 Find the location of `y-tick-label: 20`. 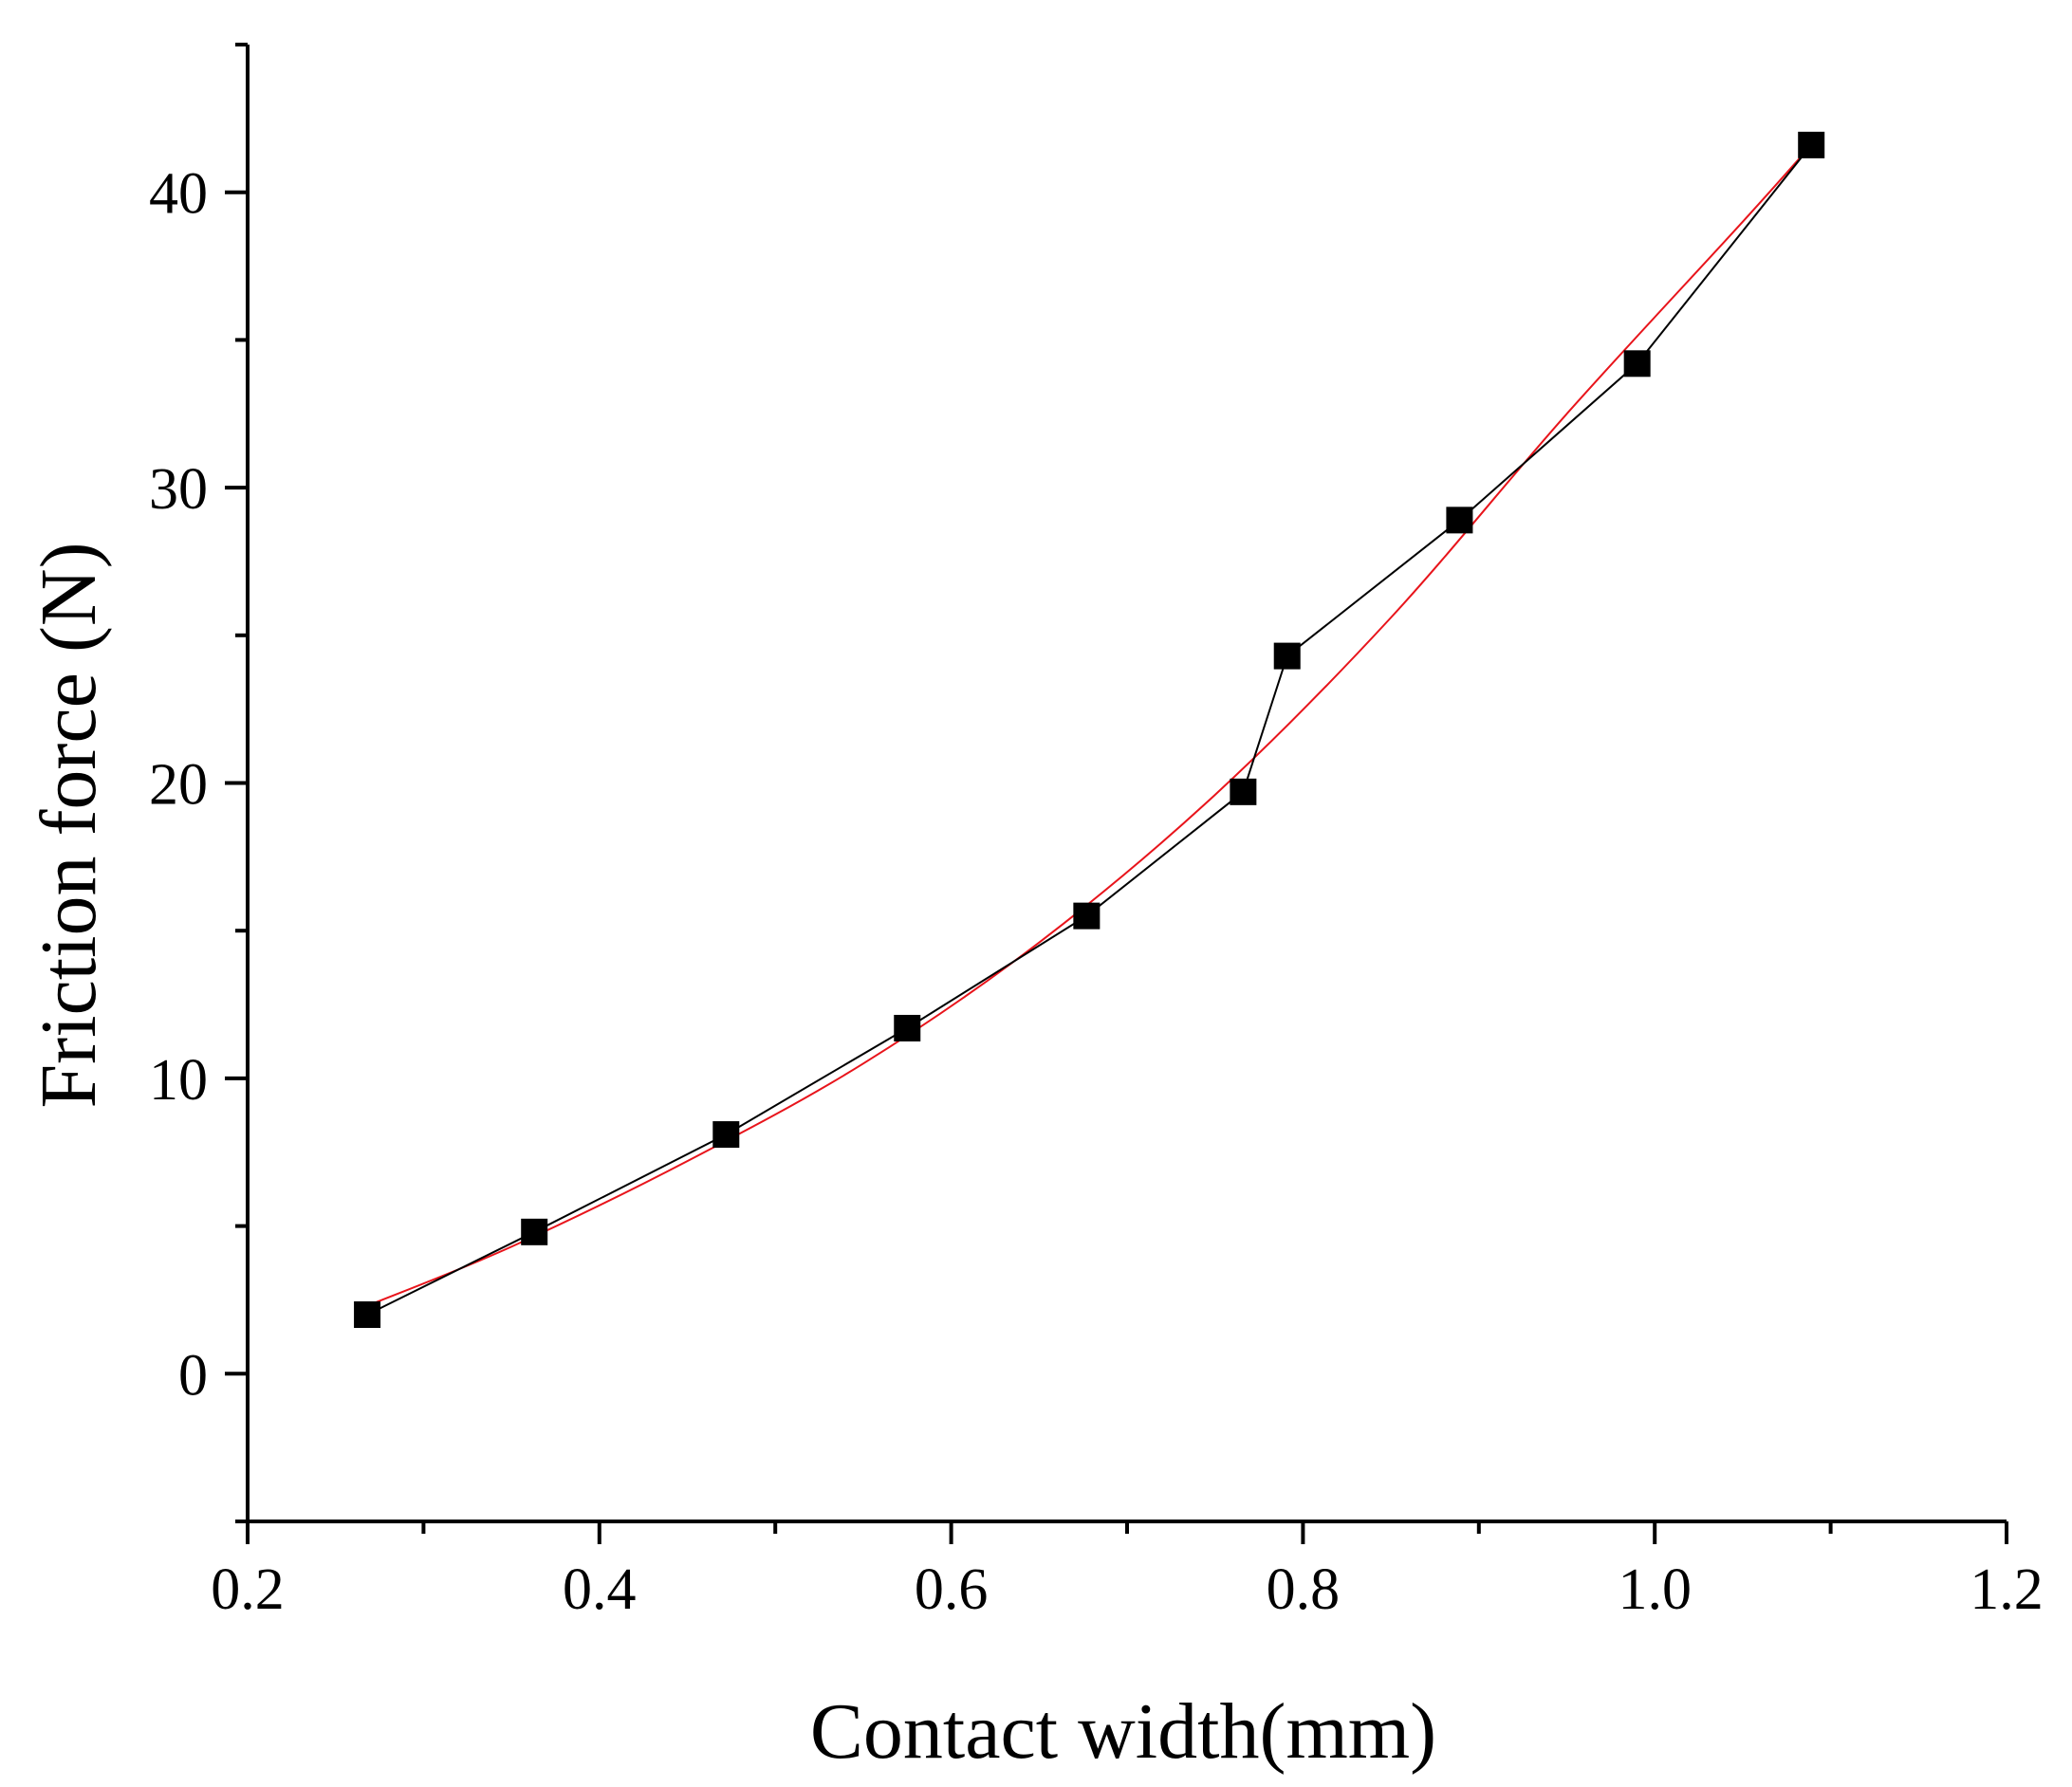

y-tick-label: 20 is located at coordinates (178, 785).